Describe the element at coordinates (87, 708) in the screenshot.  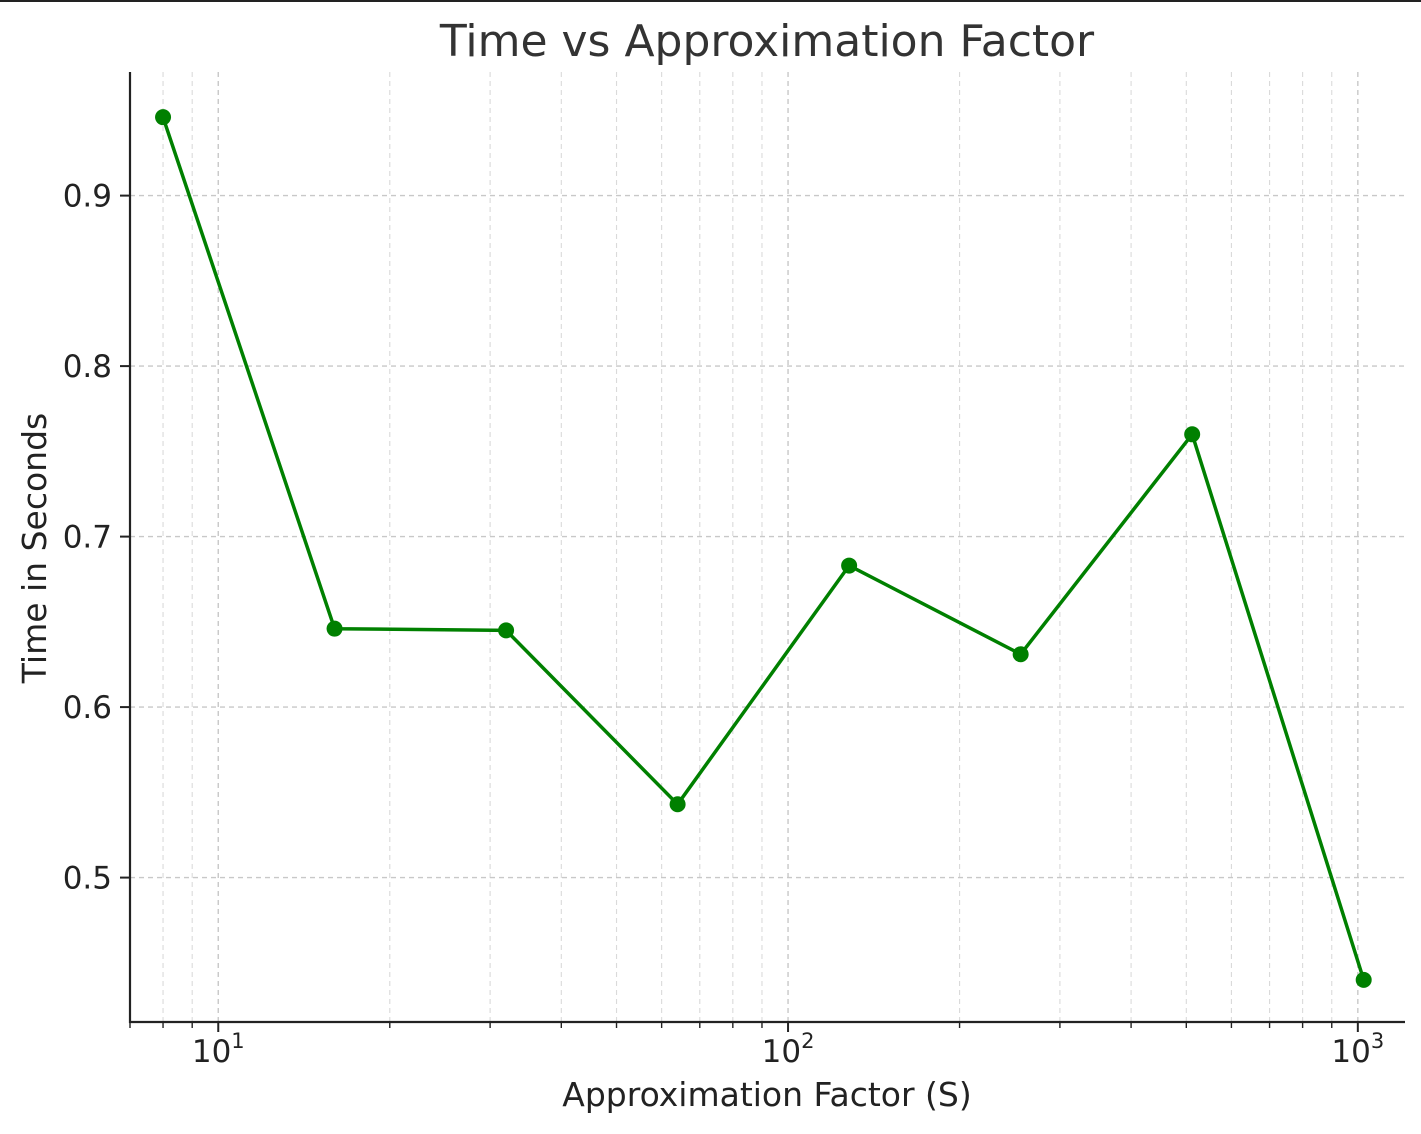
I see `y-tick-label: 0.6` at that location.